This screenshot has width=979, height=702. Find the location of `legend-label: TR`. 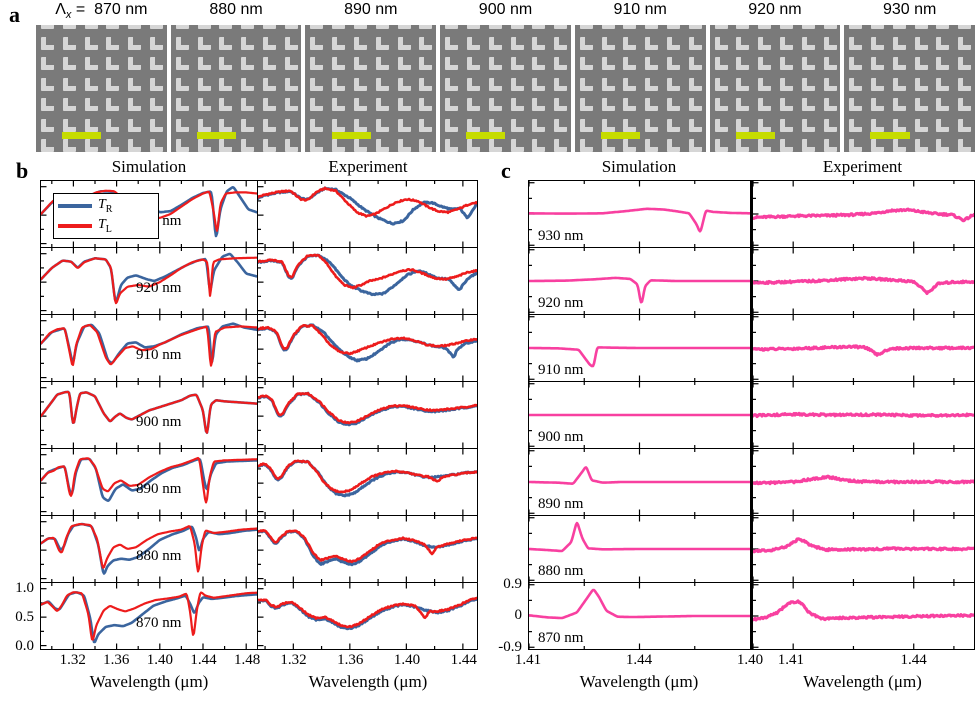

legend-label: TR is located at coordinates (105, 205).